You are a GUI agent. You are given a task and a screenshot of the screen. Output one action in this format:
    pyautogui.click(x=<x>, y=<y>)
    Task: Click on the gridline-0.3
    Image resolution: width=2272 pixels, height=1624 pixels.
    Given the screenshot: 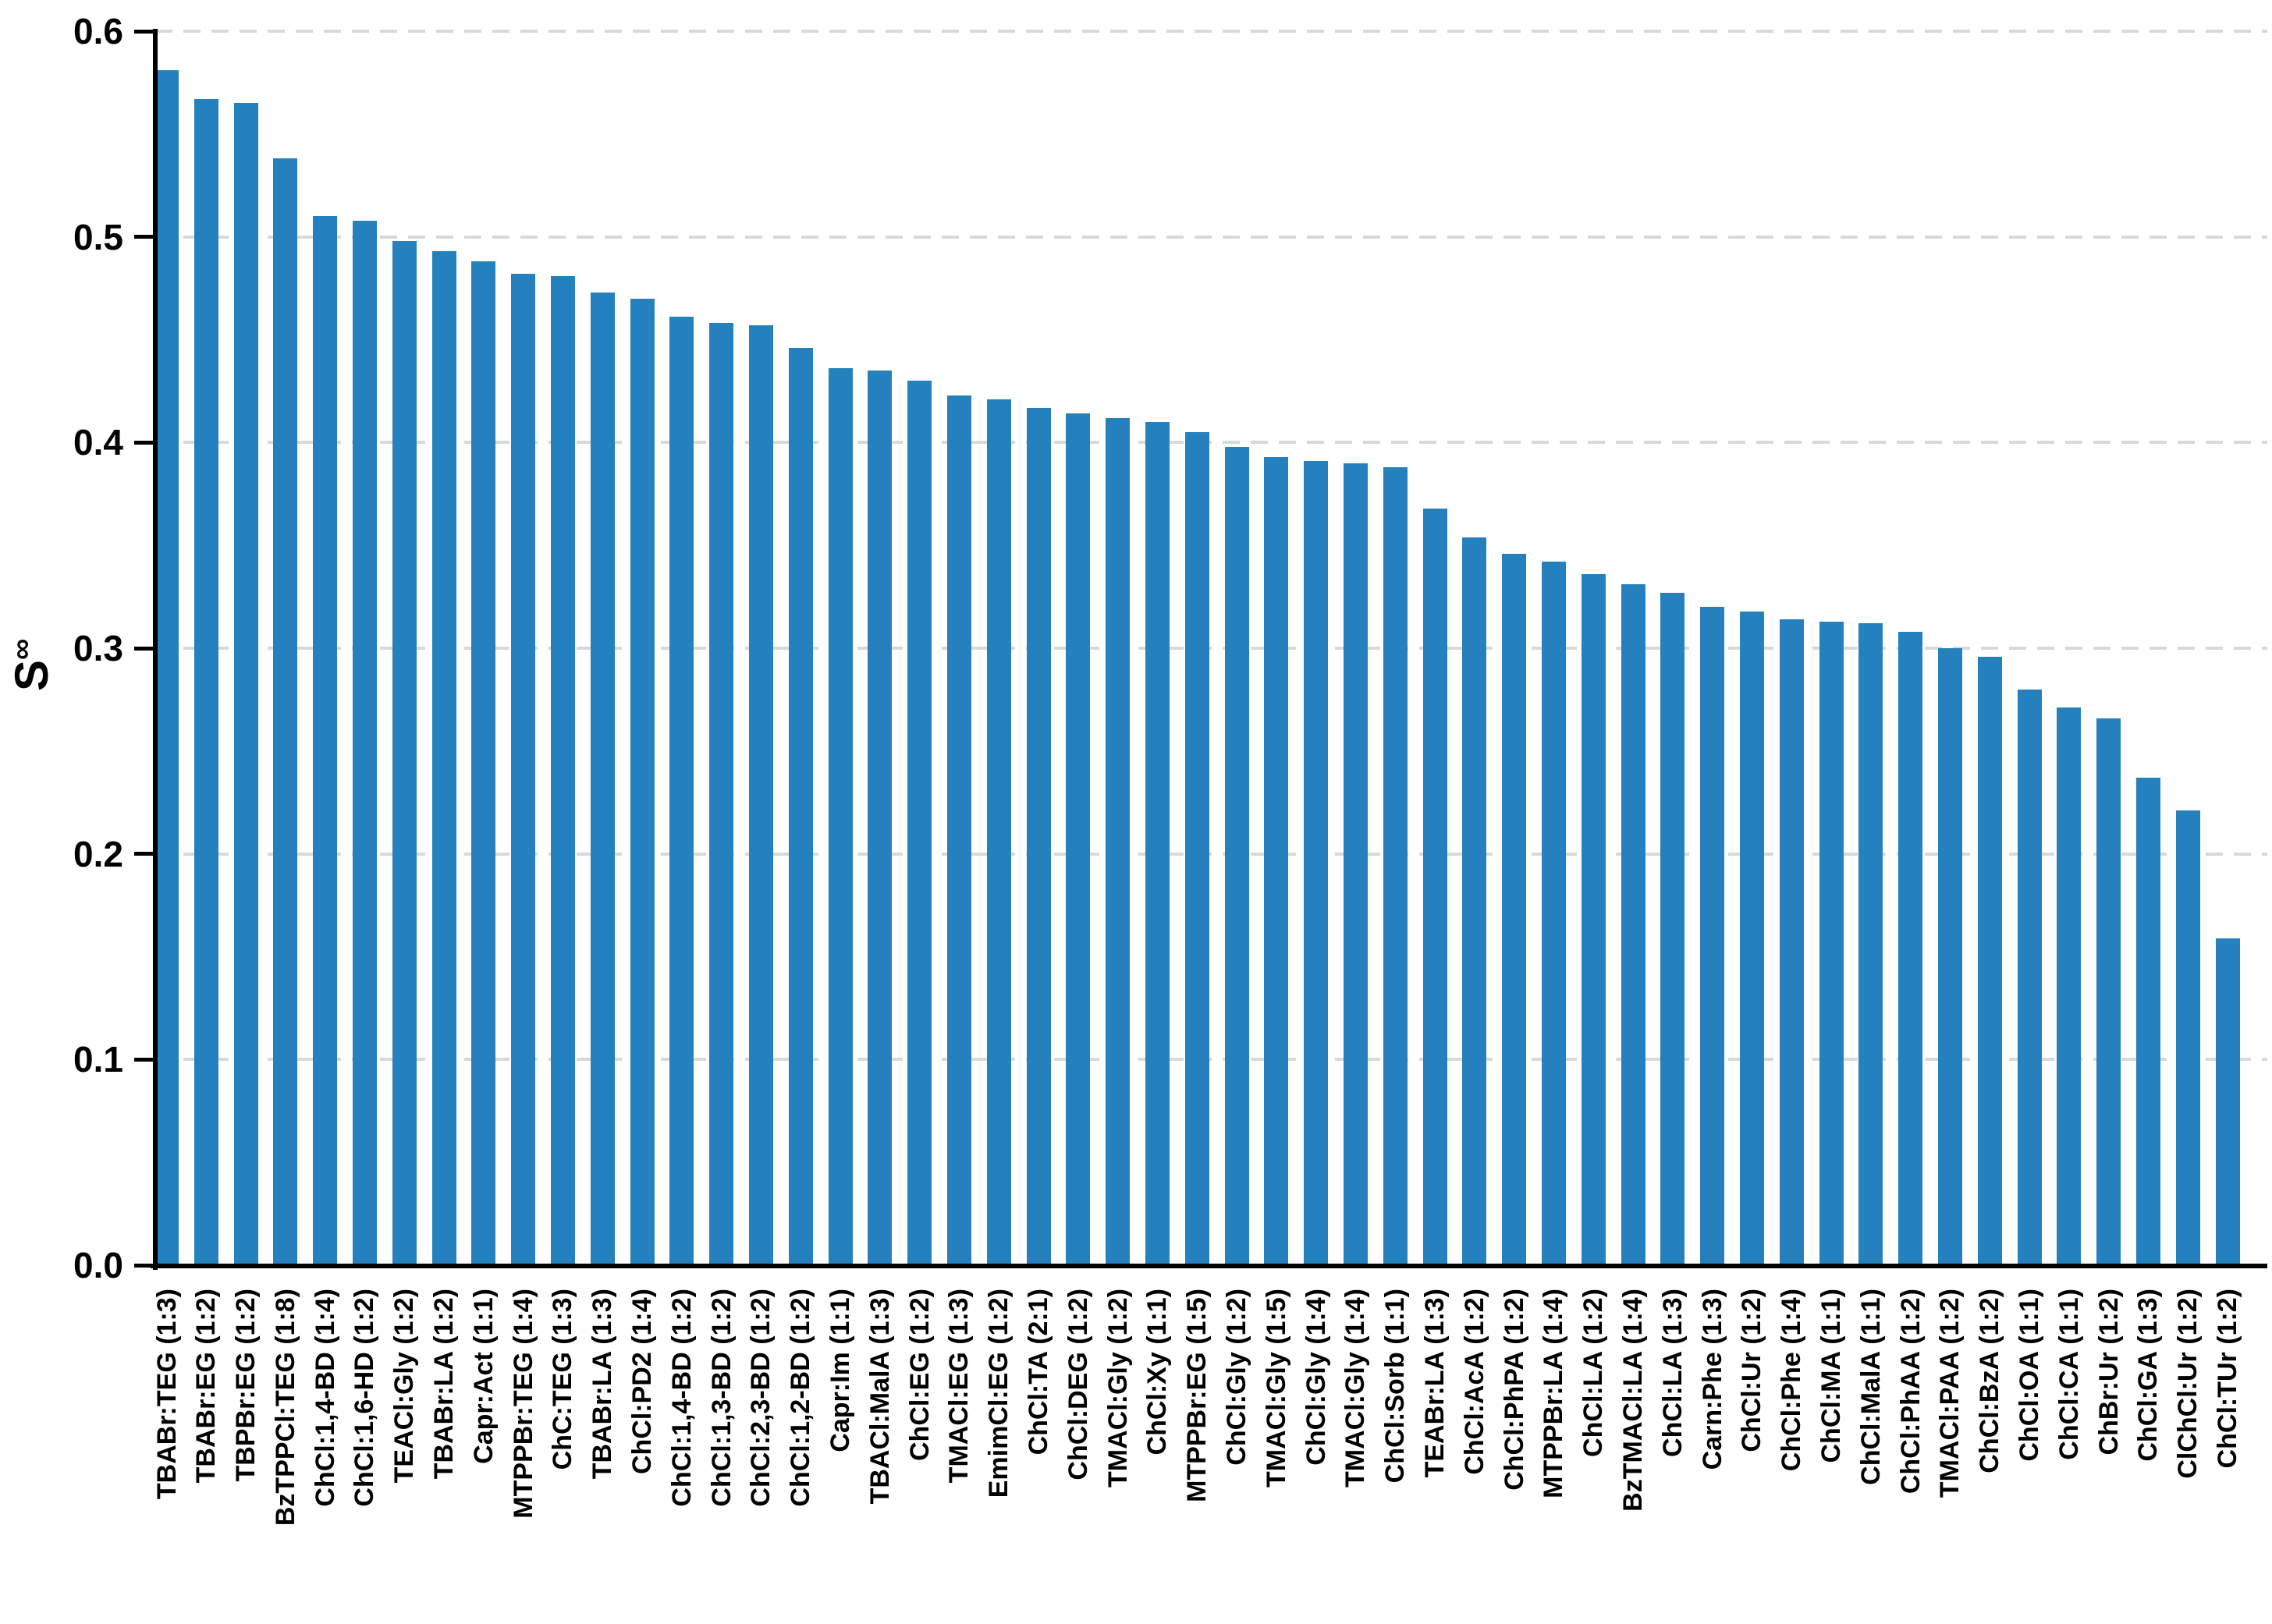 What is the action you would take?
    pyautogui.click(x=1211, y=648)
    